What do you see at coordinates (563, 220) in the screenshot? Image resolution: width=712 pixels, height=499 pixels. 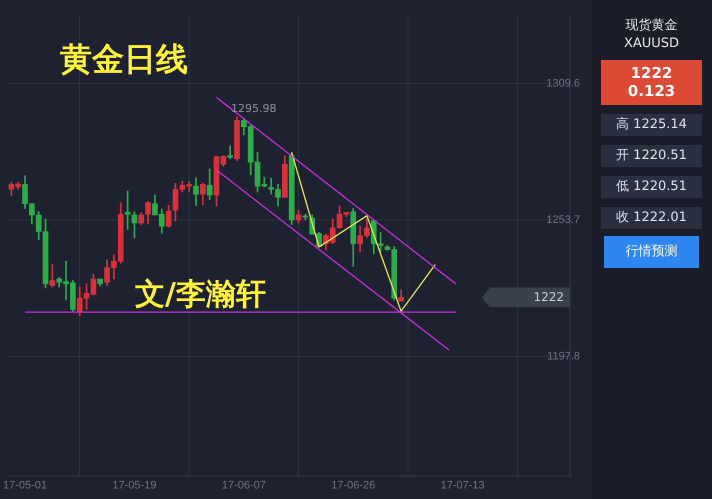 I see `y-tick-label: 1253.7` at bounding box center [563, 220].